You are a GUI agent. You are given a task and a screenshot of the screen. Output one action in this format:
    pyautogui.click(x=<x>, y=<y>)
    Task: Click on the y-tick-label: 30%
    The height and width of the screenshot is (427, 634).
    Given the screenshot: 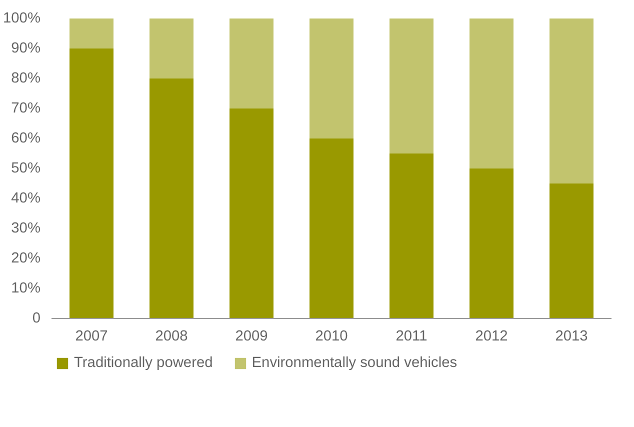 What is the action you would take?
    pyautogui.click(x=26, y=228)
    